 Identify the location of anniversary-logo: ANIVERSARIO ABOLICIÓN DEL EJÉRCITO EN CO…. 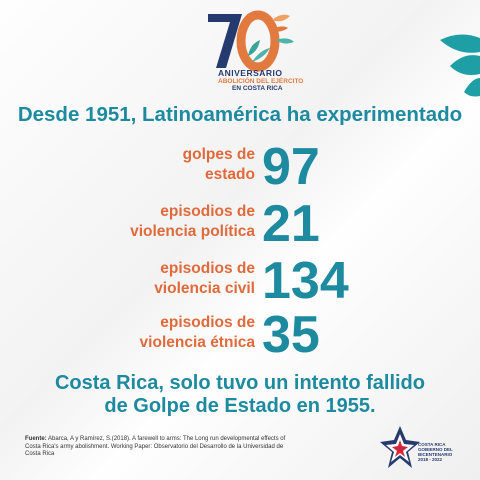
(250, 55).